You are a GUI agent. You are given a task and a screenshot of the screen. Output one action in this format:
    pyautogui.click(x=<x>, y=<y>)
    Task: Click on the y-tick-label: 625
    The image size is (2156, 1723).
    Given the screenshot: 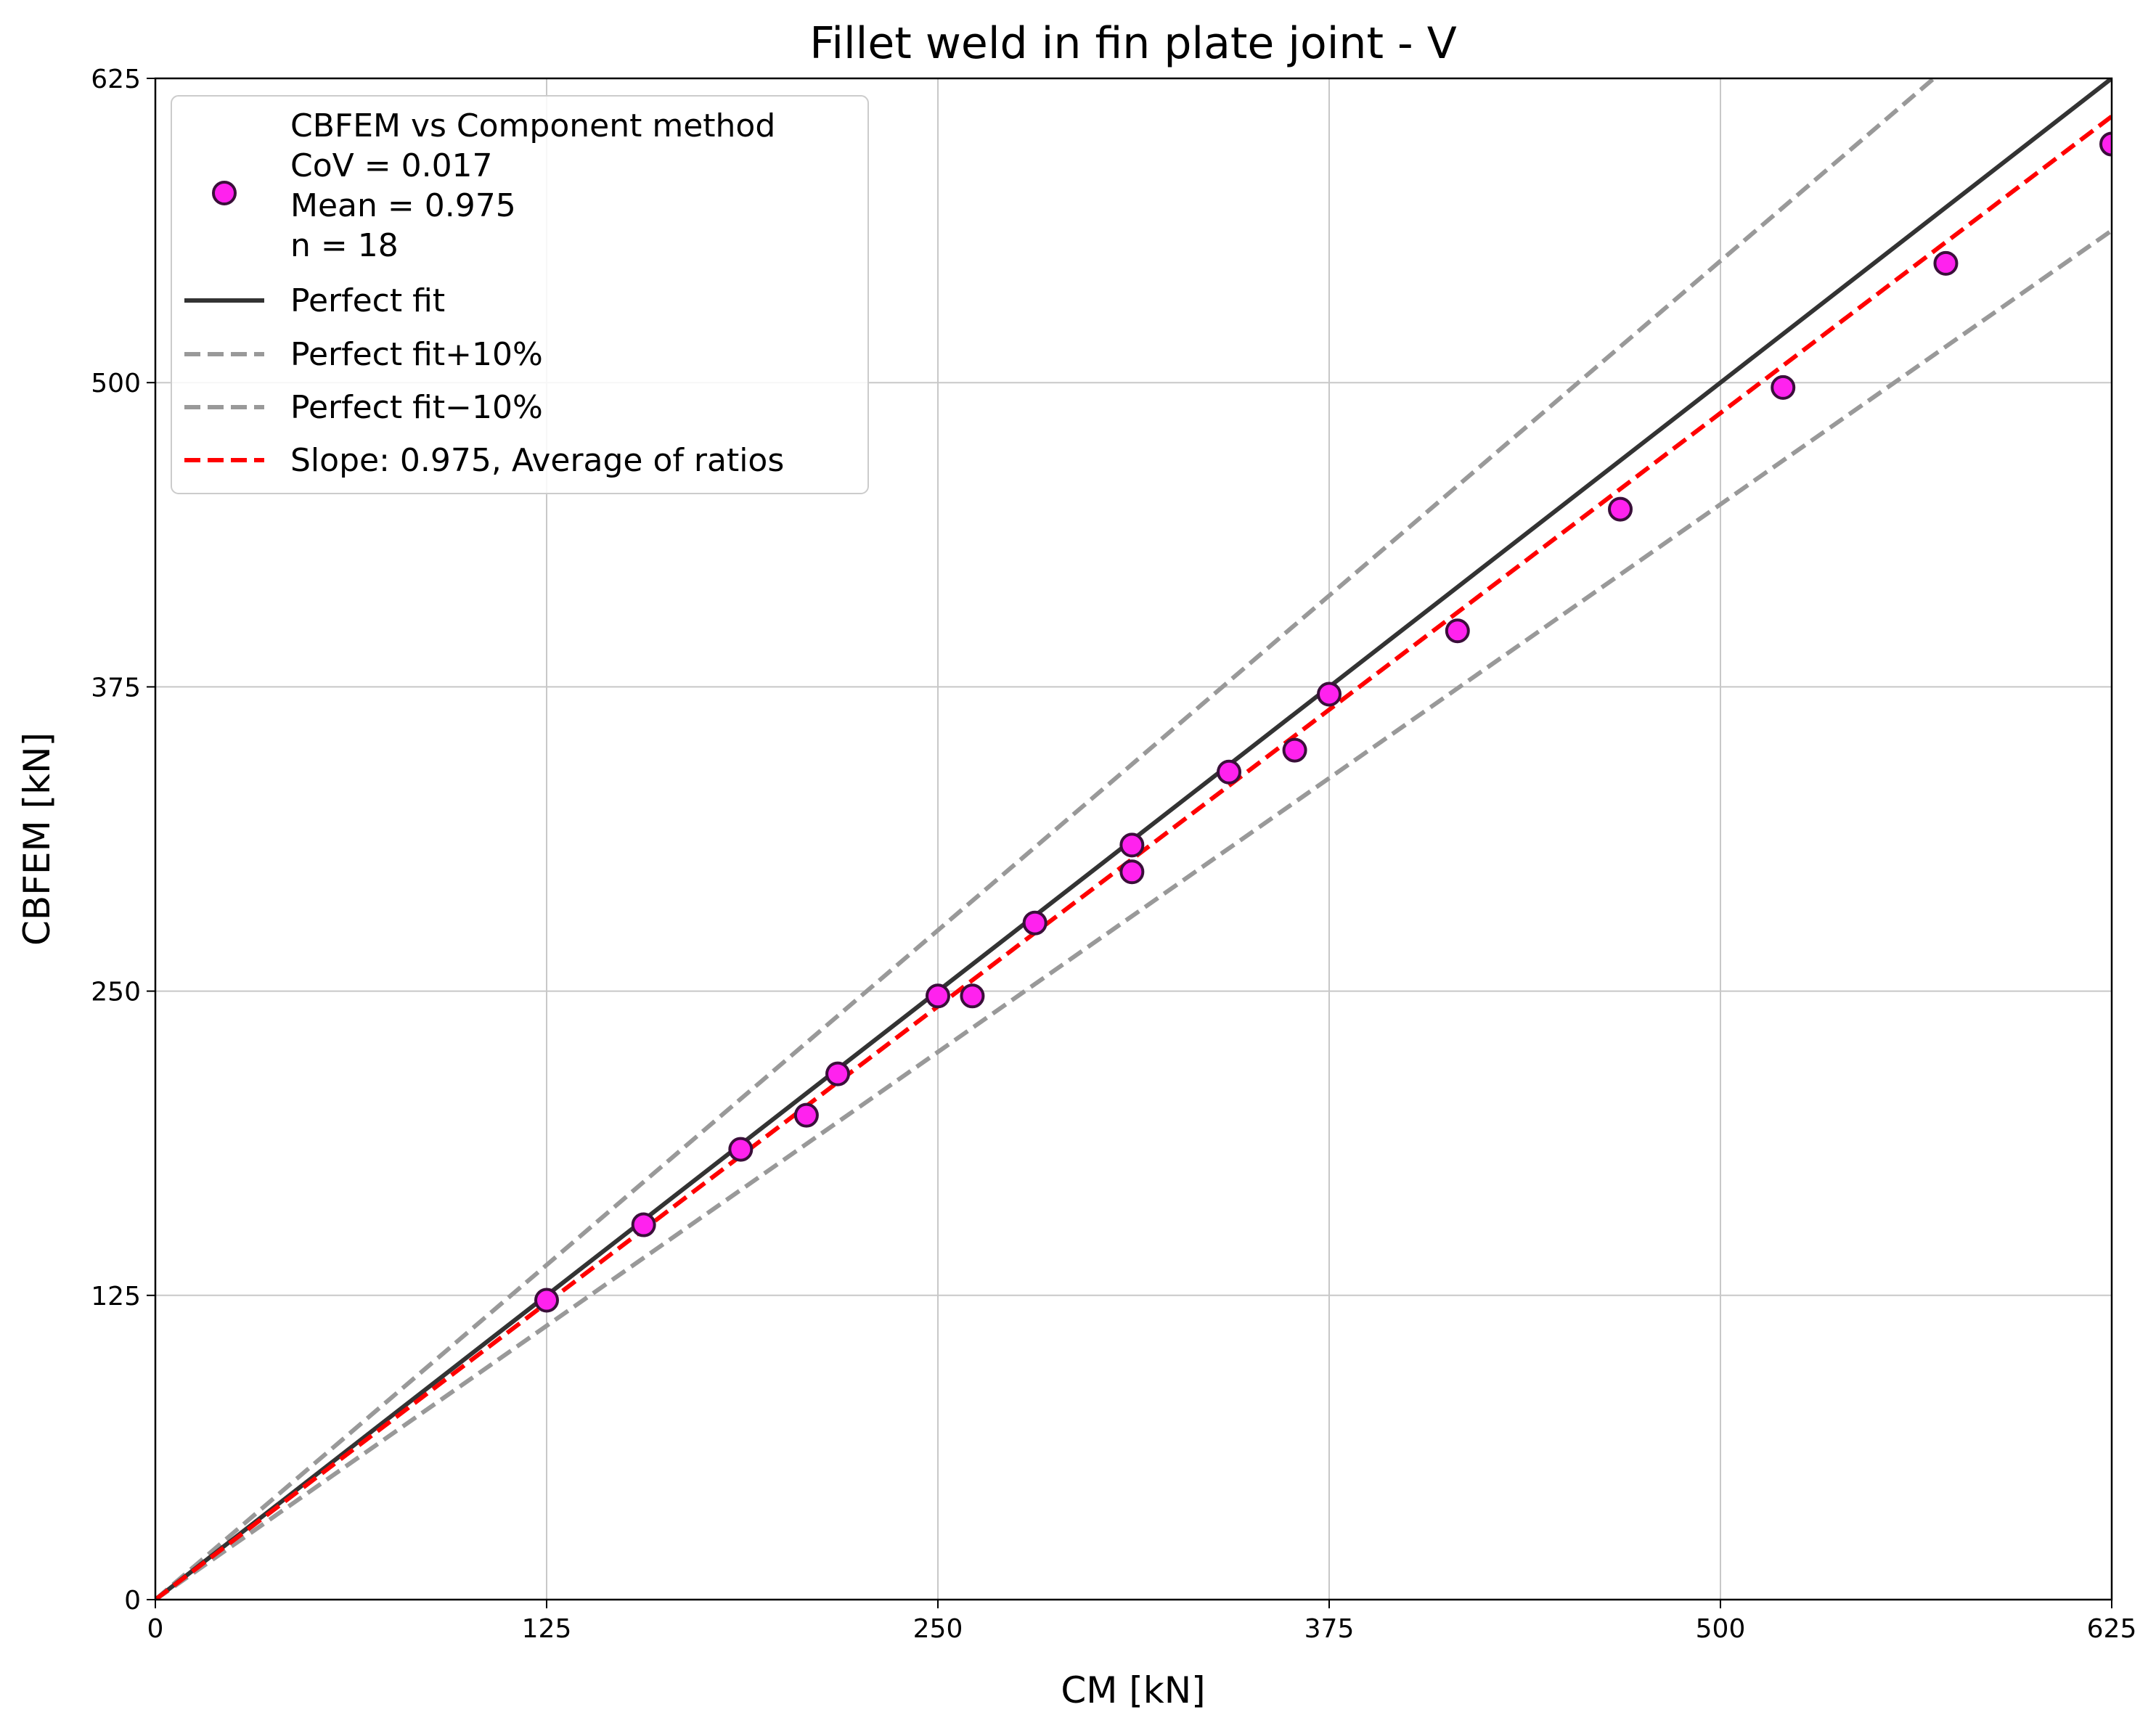 What is the action you would take?
    pyautogui.click(x=116, y=79)
    